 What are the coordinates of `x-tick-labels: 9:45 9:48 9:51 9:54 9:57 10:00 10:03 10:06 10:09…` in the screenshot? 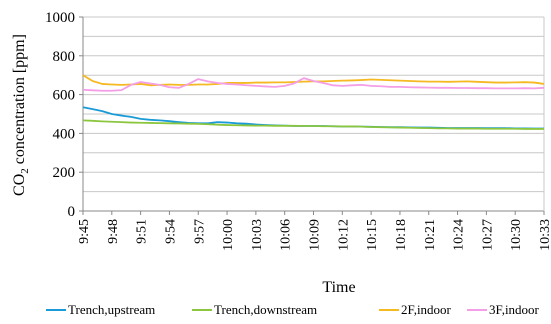 It's located at (314, 235).